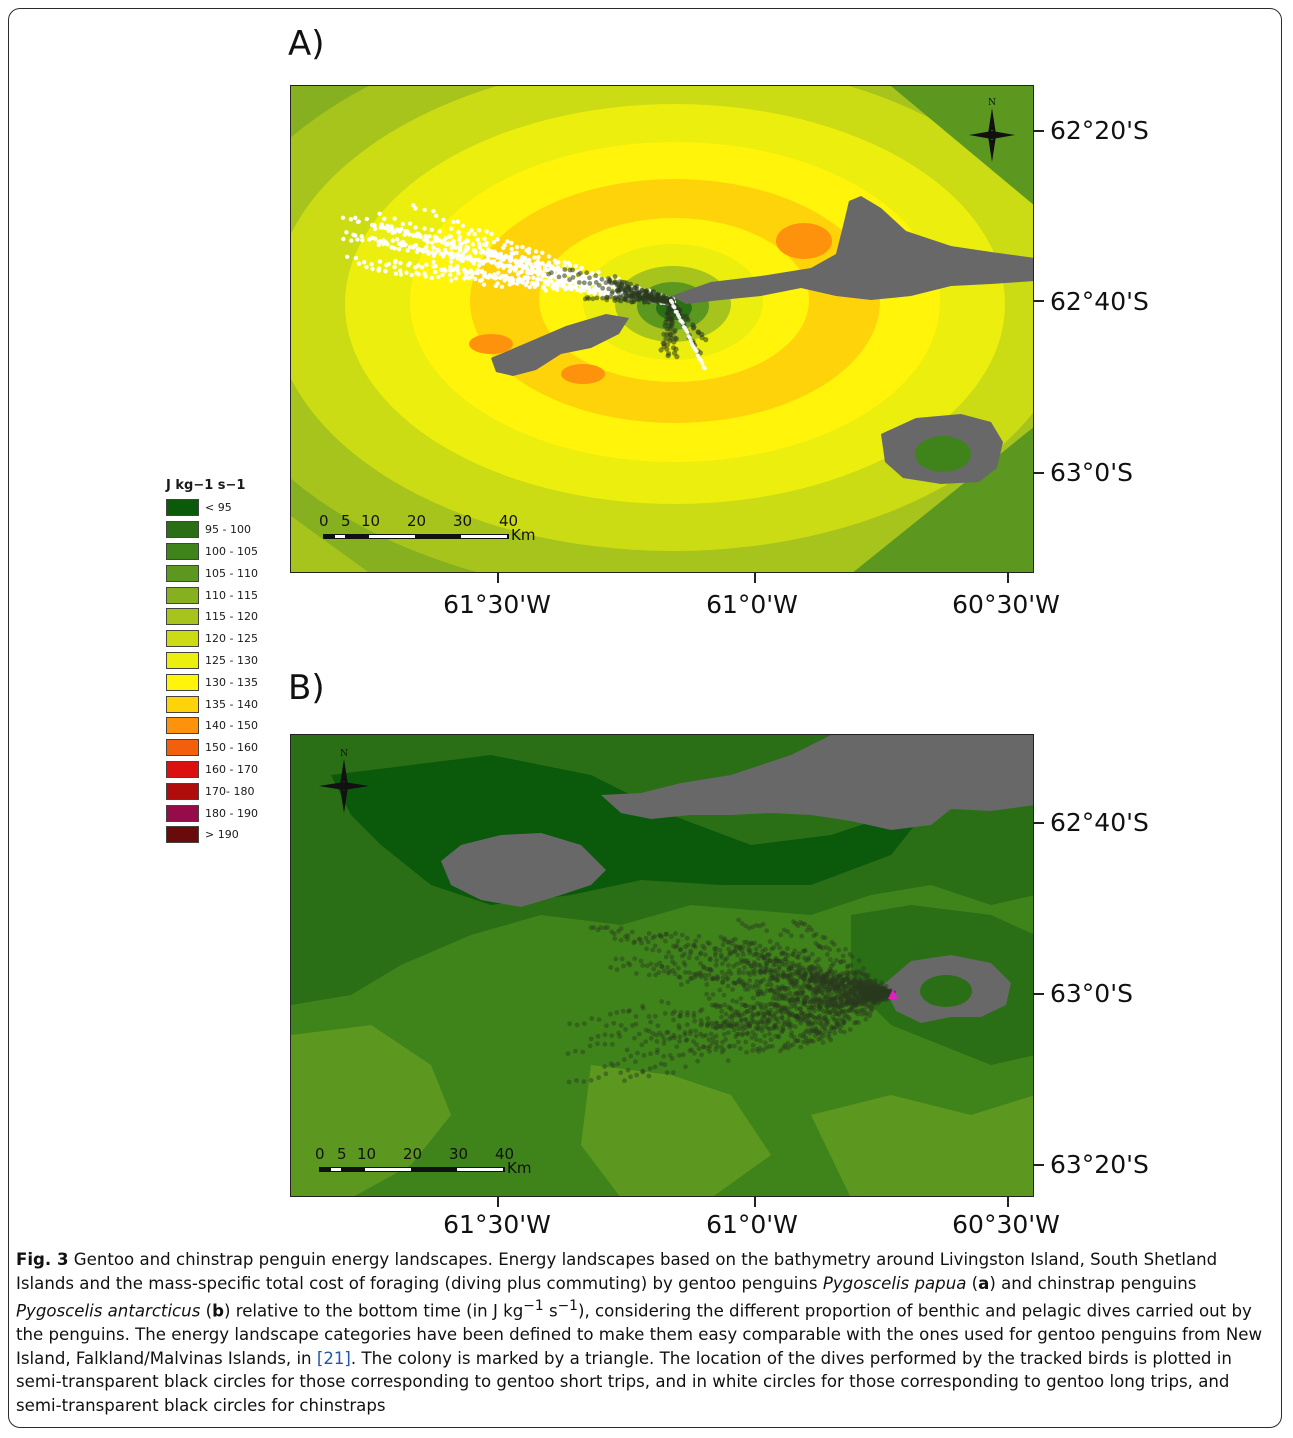 Image resolution: width=1293 pixels, height=1438 pixels. I want to click on gentoo-short-trip-dive, so click(634, 302).